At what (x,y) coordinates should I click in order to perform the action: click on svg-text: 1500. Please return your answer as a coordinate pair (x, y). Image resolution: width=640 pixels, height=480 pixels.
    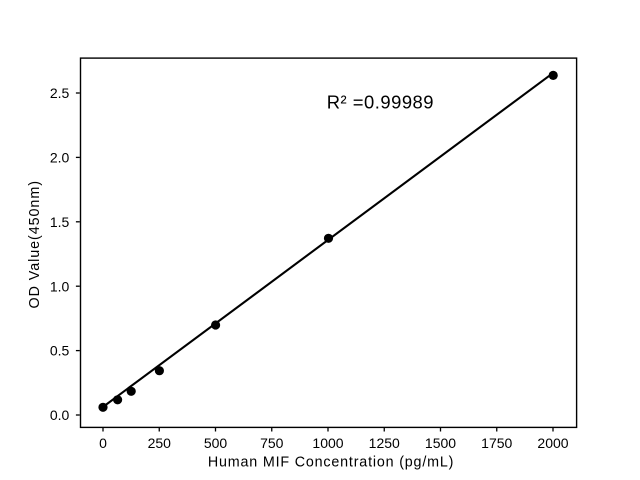
    Looking at the image, I should click on (440, 443).